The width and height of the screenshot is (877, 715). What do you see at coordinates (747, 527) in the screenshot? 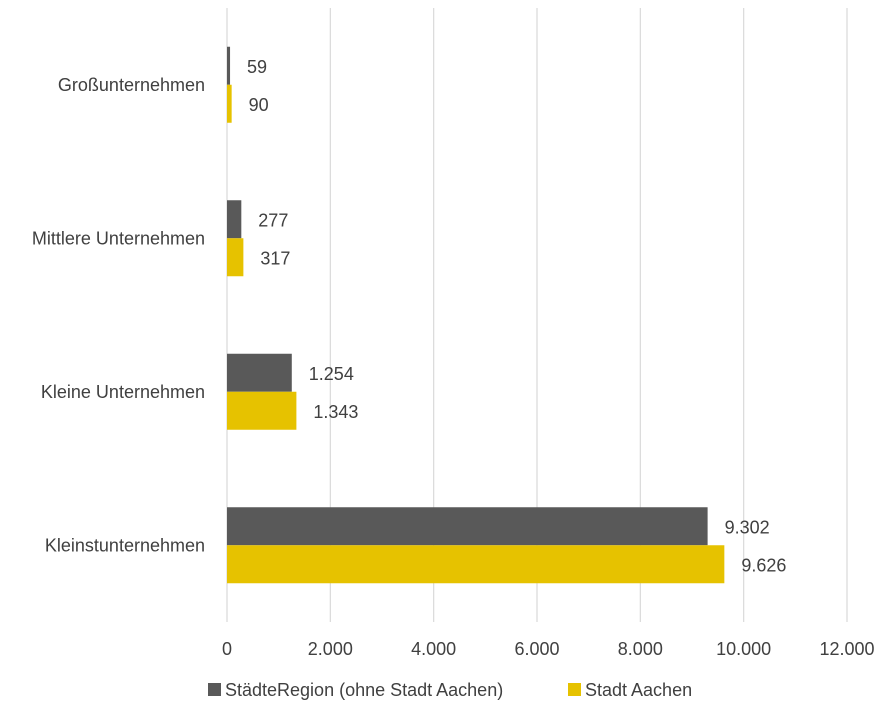
I see `data-label: 9.302` at bounding box center [747, 527].